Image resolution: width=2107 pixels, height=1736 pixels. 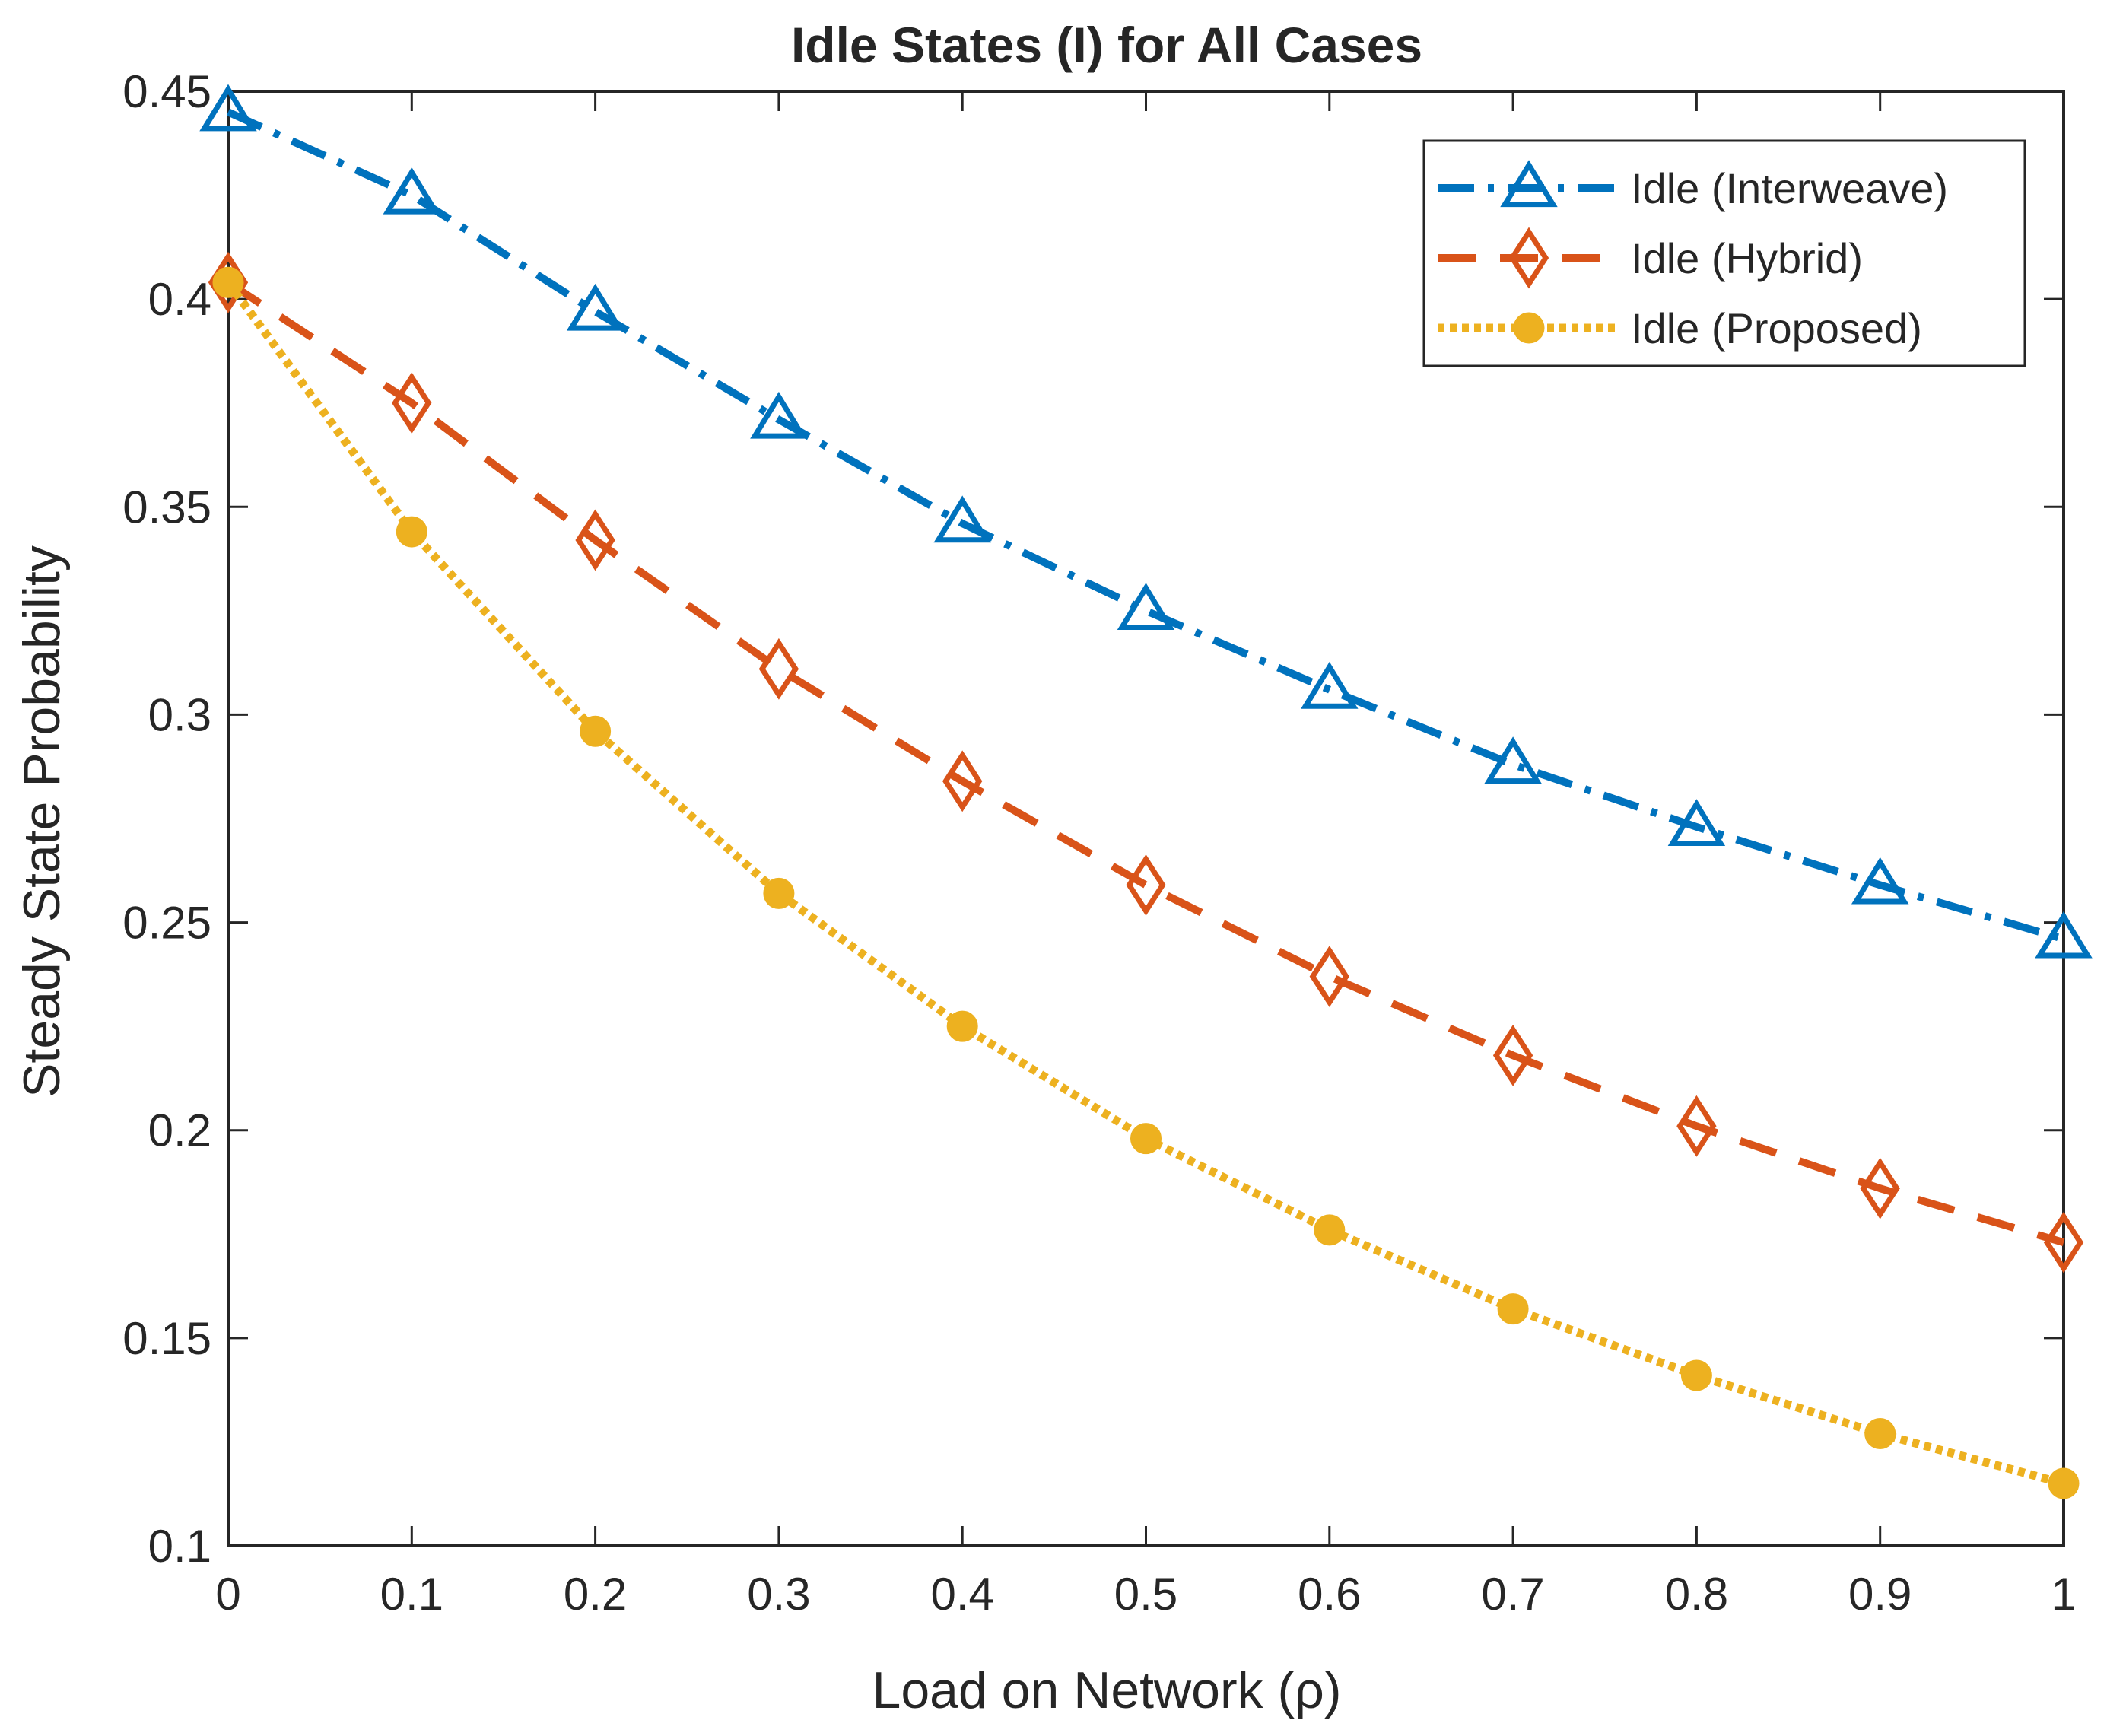 I want to click on x-tick-label: 0.2, so click(x=595, y=1595).